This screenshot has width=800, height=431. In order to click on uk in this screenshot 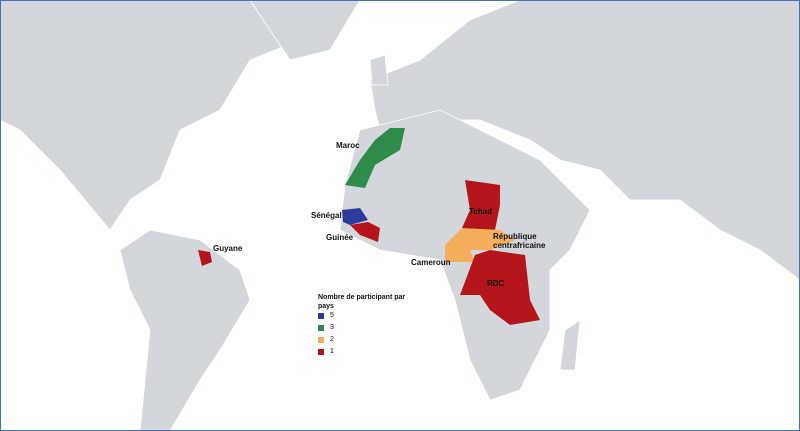, I will do `click(379, 70)`.